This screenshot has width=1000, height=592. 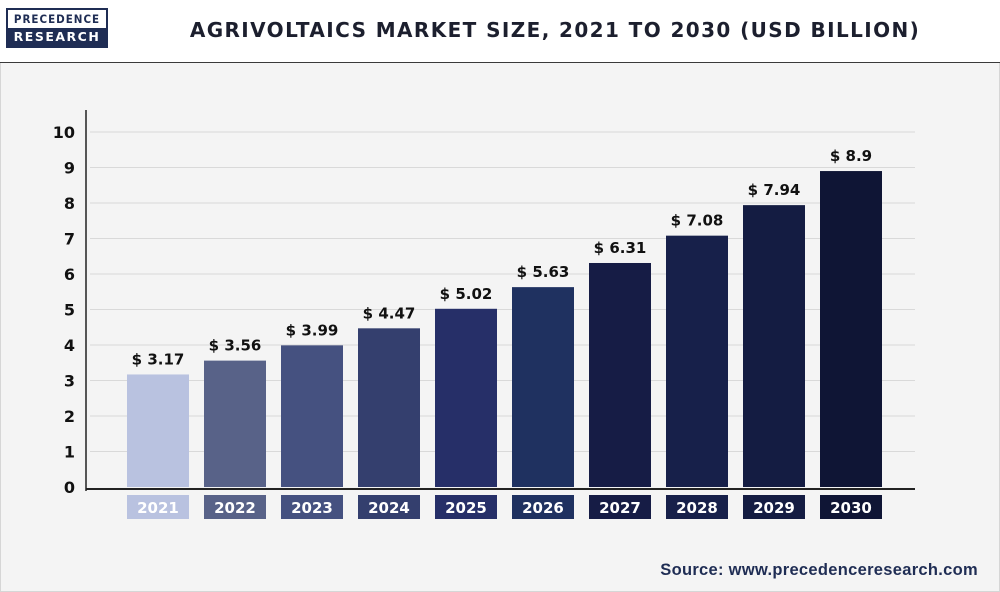 I want to click on y-axis: 0 1 2 3 4 5 6 7 8 9 10, so click(x=70, y=303).